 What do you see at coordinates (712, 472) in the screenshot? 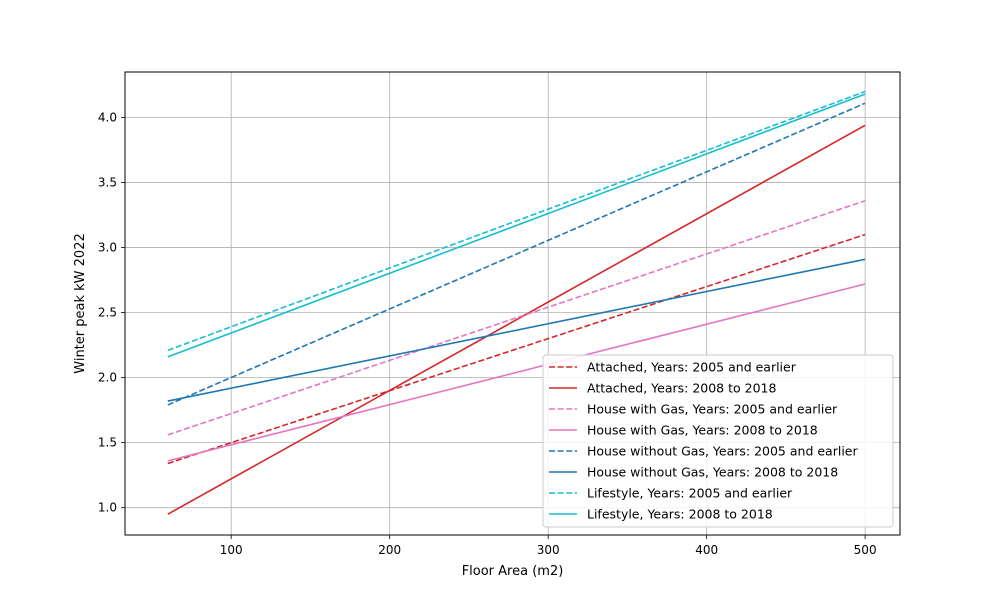
I see `legend-label: House without Gas, Years: 2008 to 2018` at bounding box center [712, 472].